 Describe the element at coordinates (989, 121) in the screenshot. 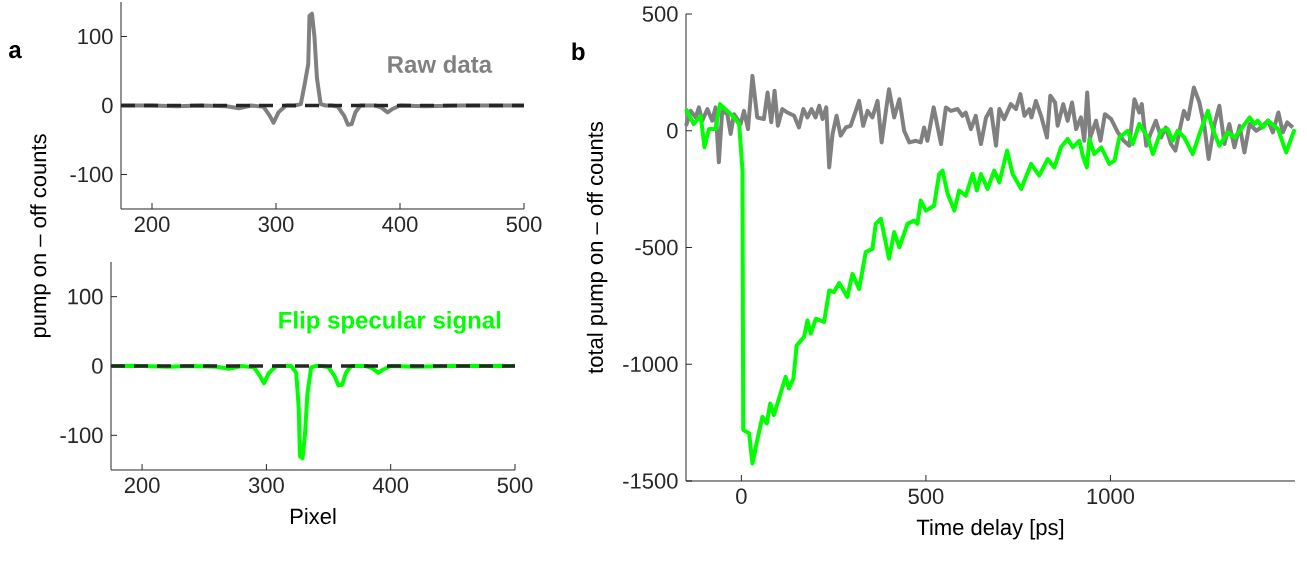

I see `line-series` at that location.